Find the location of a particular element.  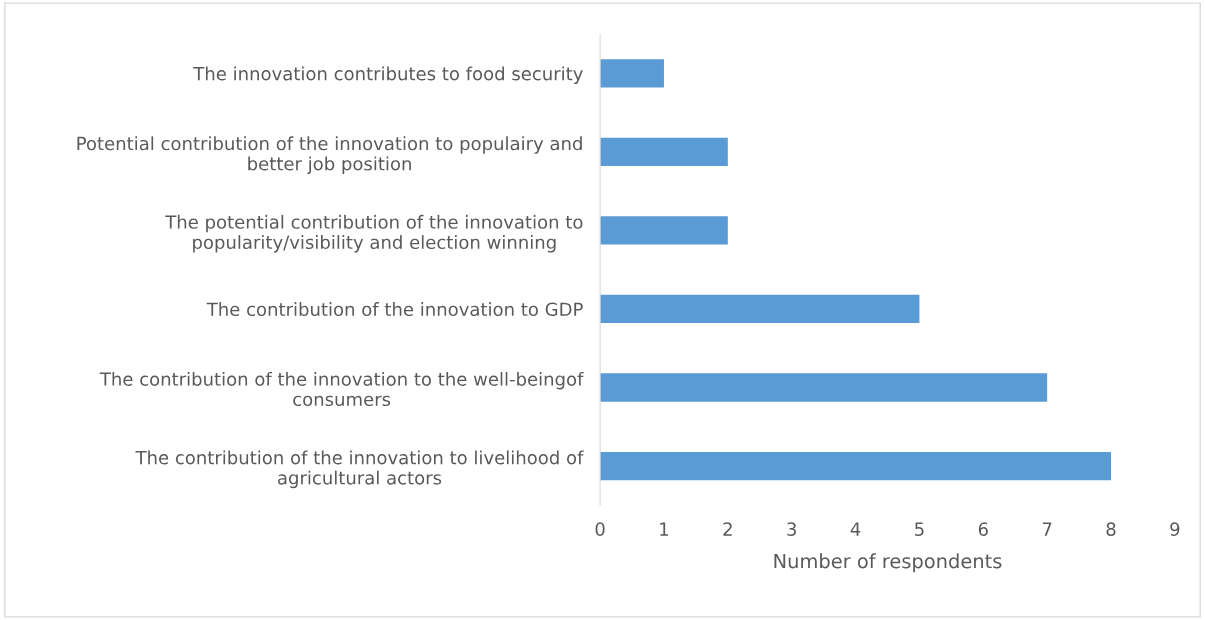

x-tick-label: 6 is located at coordinates (983, 529).